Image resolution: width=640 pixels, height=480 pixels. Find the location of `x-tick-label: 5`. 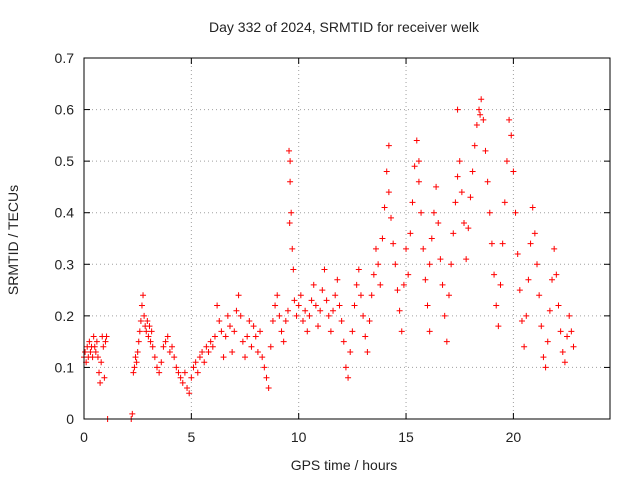

x-tick-label: 5 is located at coordinates (191, 437).